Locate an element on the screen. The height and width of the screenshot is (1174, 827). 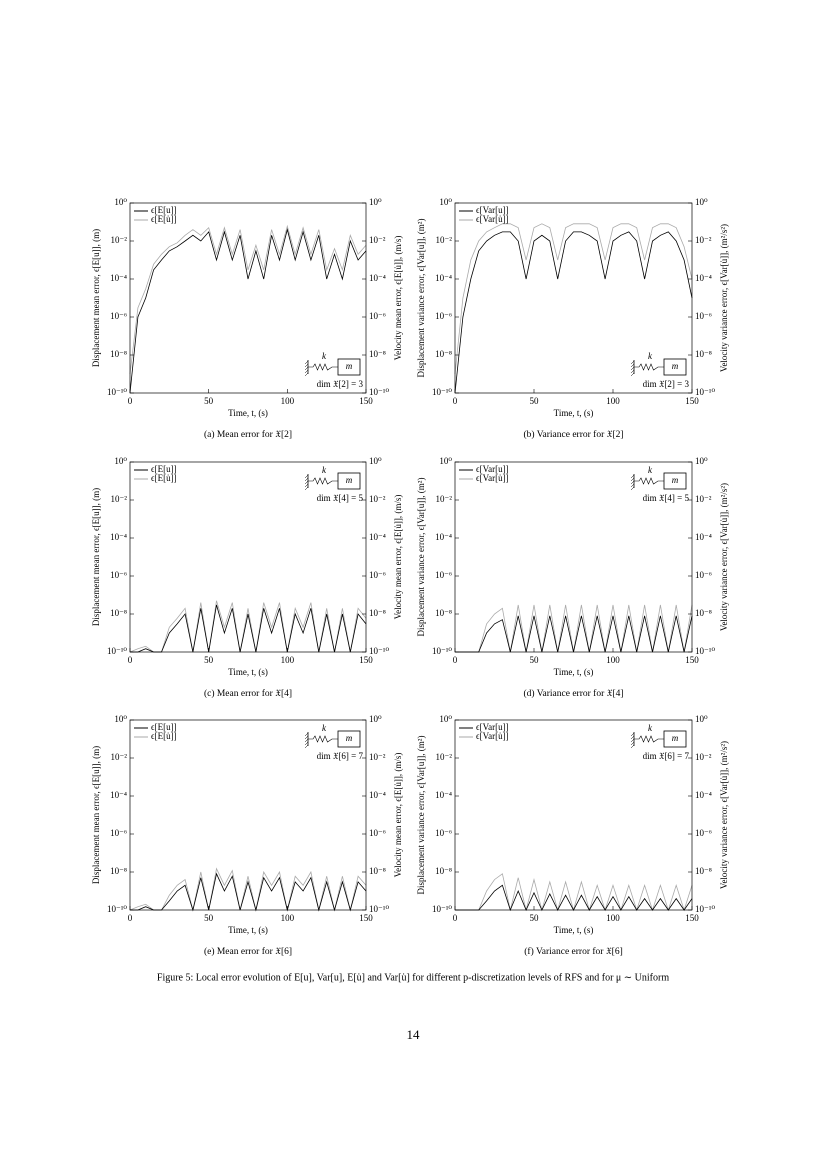
y-axis-label: Displacement mean error, ϵ[E[u]], (m) is located at coordinates (96, 815).